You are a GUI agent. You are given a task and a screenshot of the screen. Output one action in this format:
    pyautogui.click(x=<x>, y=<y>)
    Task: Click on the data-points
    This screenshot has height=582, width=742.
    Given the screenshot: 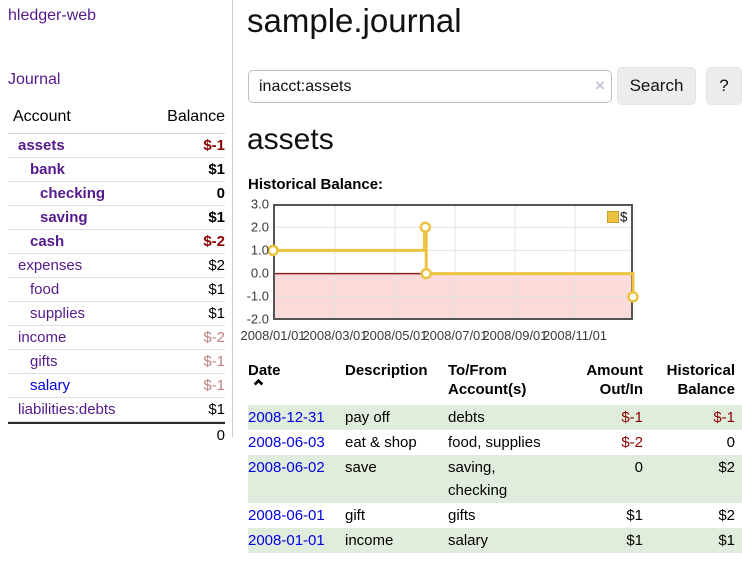 What is the action you would take?
    pyautogui.click(x=453, y=262)
    